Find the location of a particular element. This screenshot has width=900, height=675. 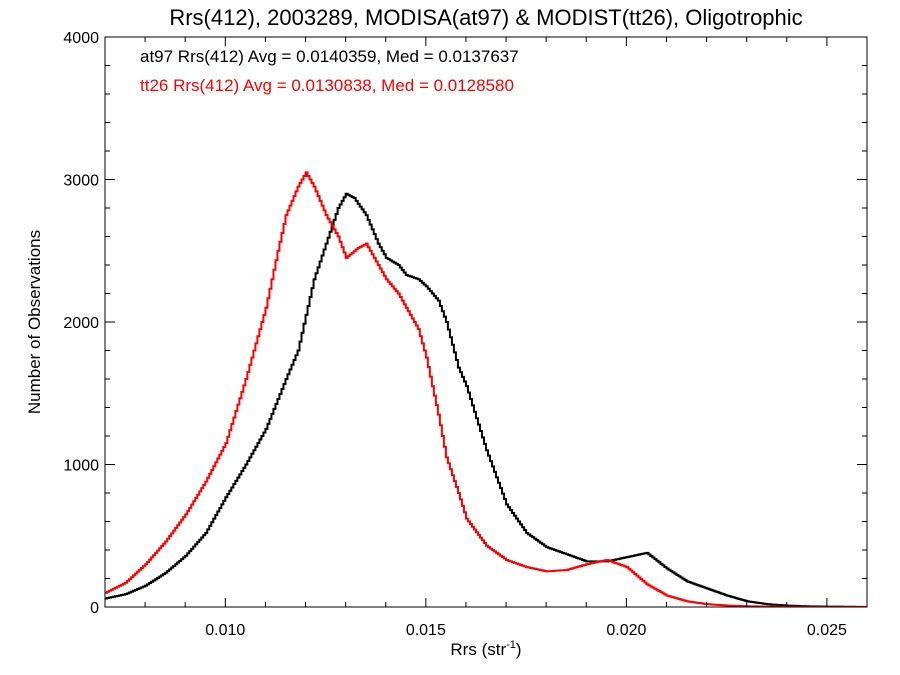

y-tick-label: 2000 is located at coordinates (81, 323).